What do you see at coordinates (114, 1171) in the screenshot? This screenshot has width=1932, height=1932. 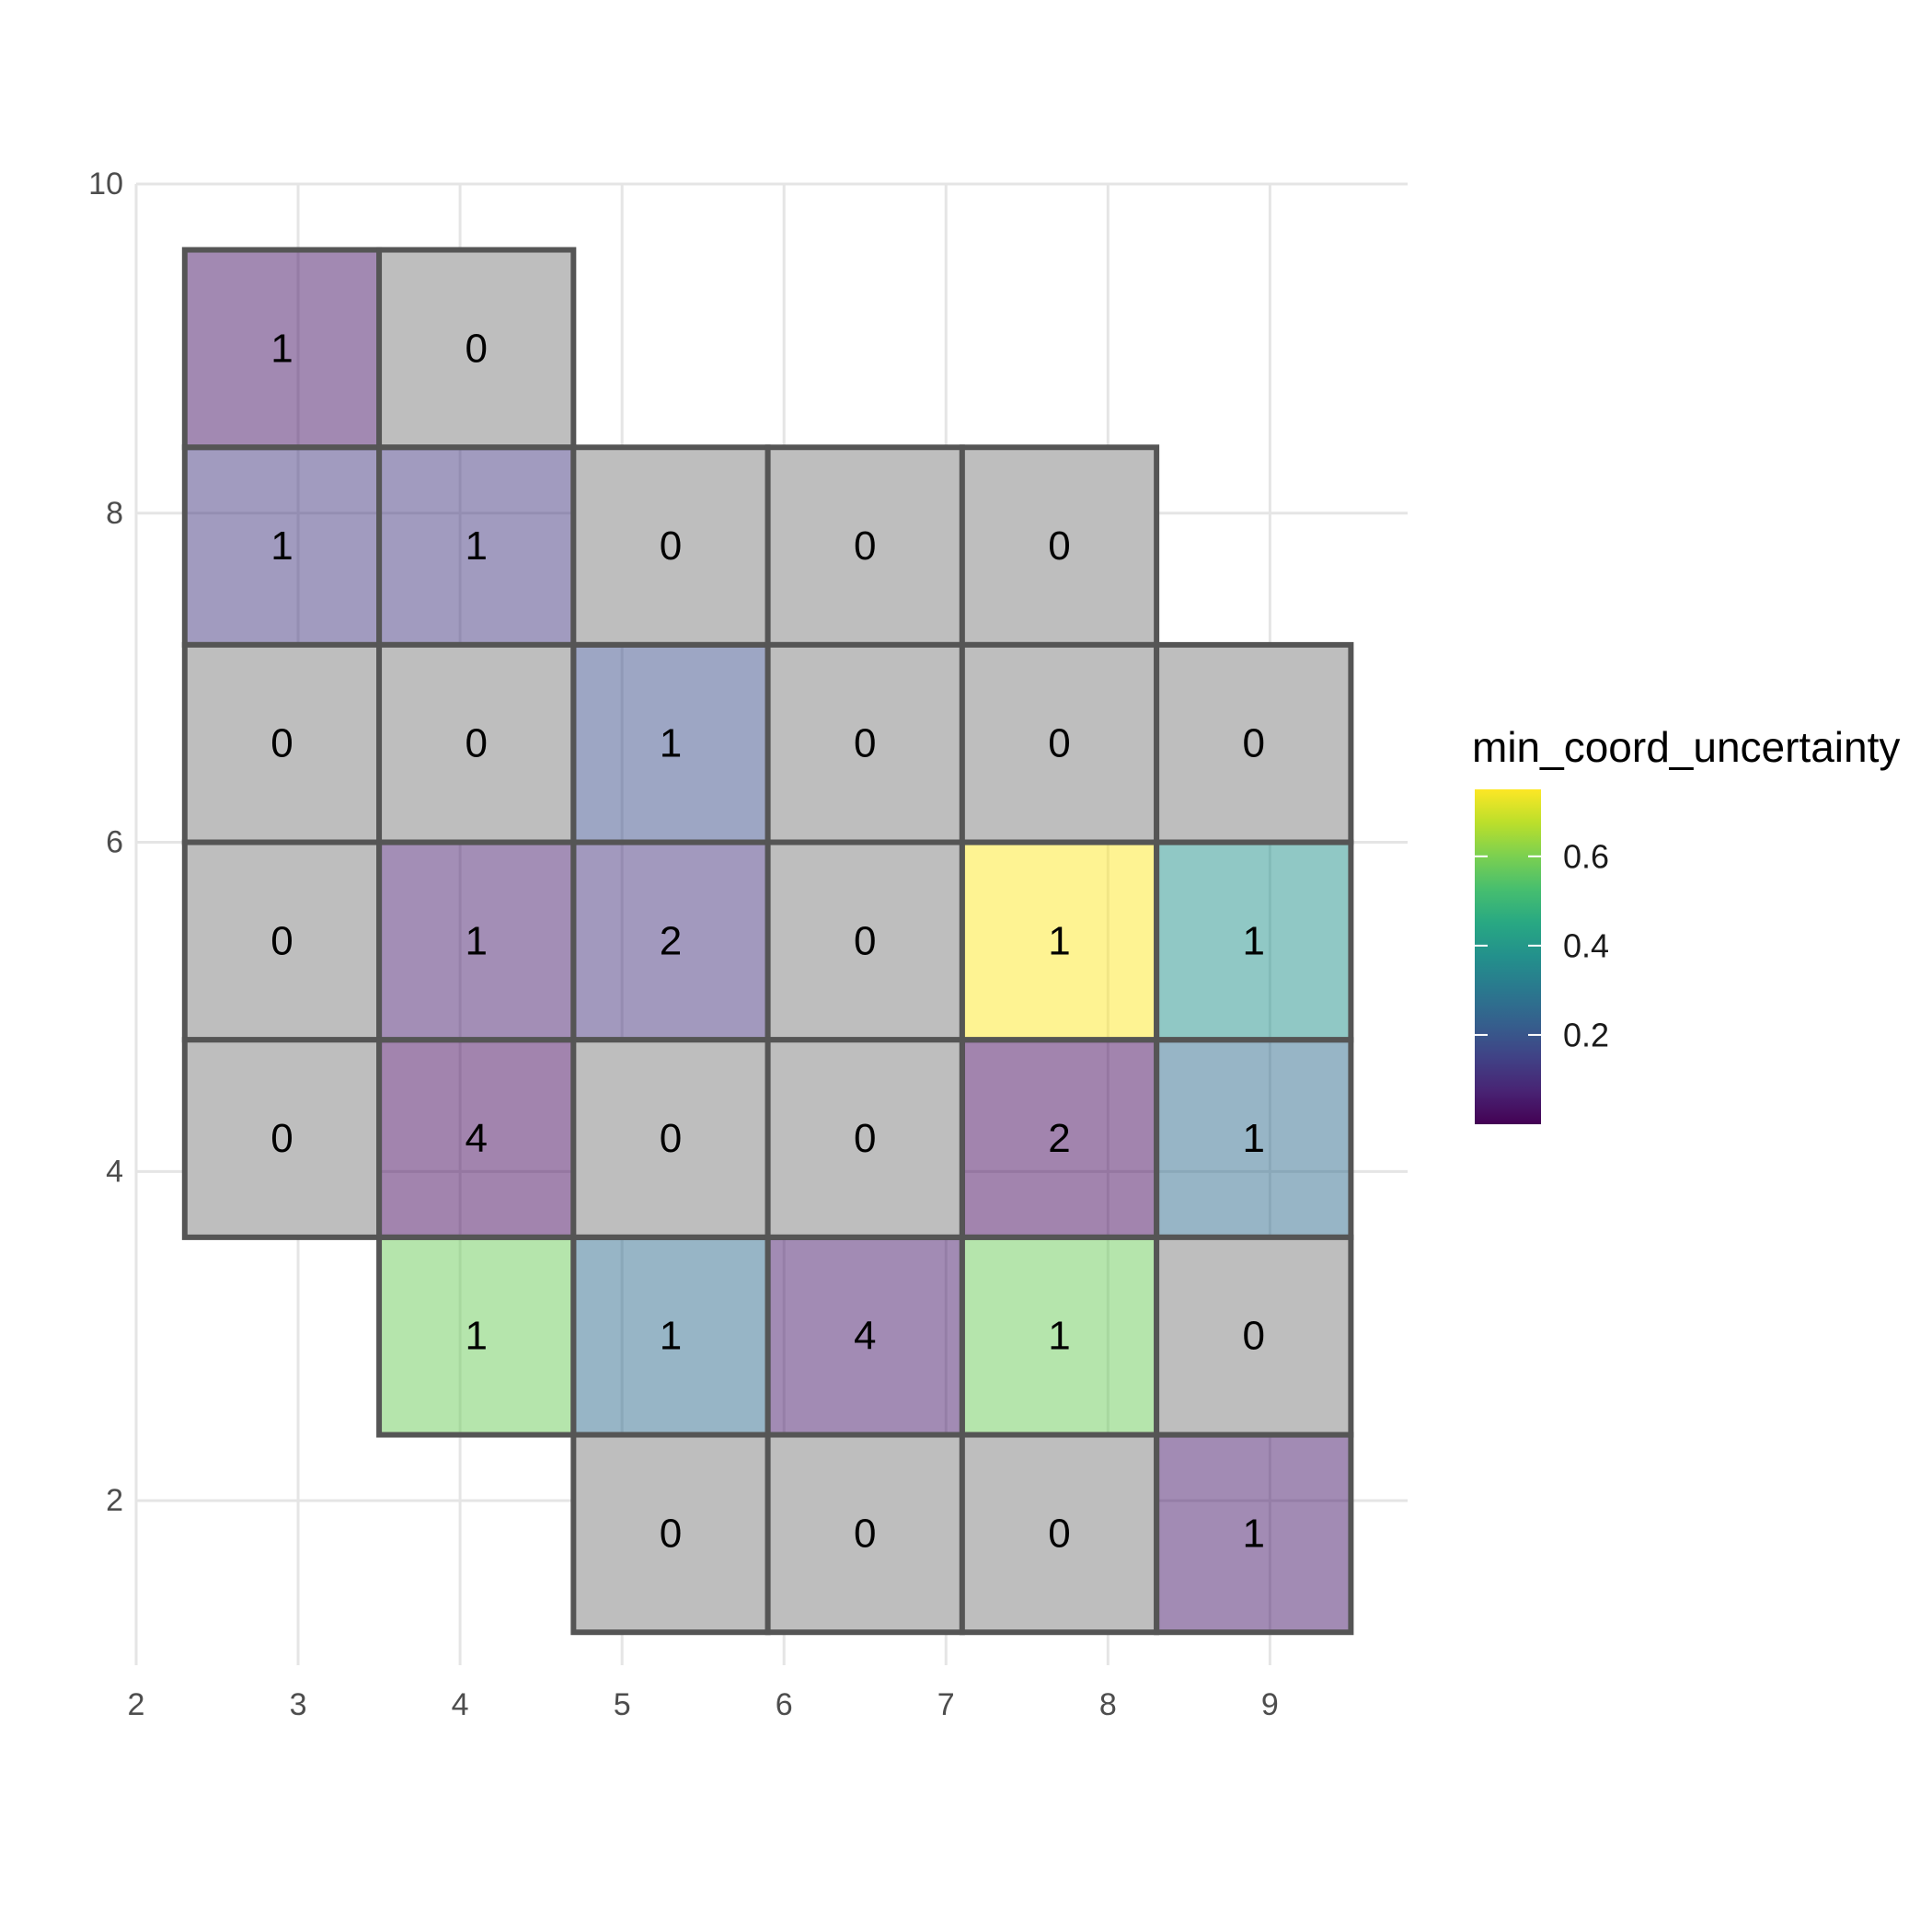 I see `y-tick-label: 4` at bounding box center [114, 1171].